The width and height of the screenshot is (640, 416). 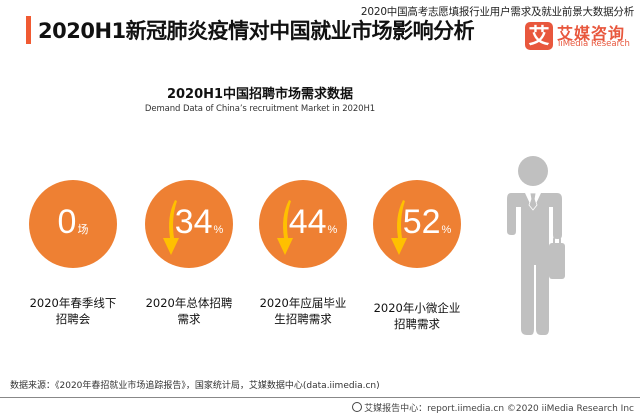 I want to click on stat-label-graduate-demand: 2020年应届毕业 生招聘需求, so click(x=303, y=311).